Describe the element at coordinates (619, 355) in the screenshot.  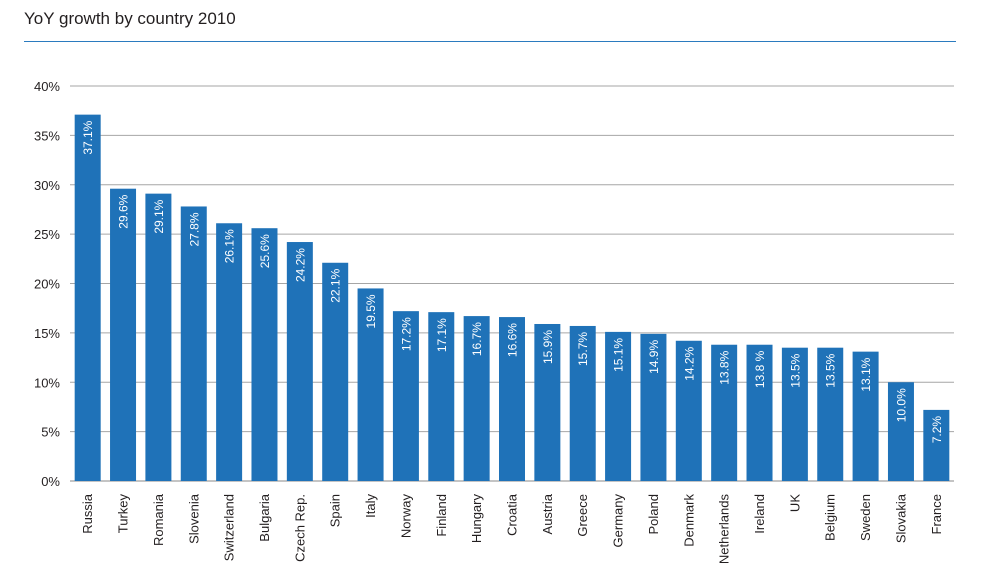
I see `data-label: 15.1%` at that location.